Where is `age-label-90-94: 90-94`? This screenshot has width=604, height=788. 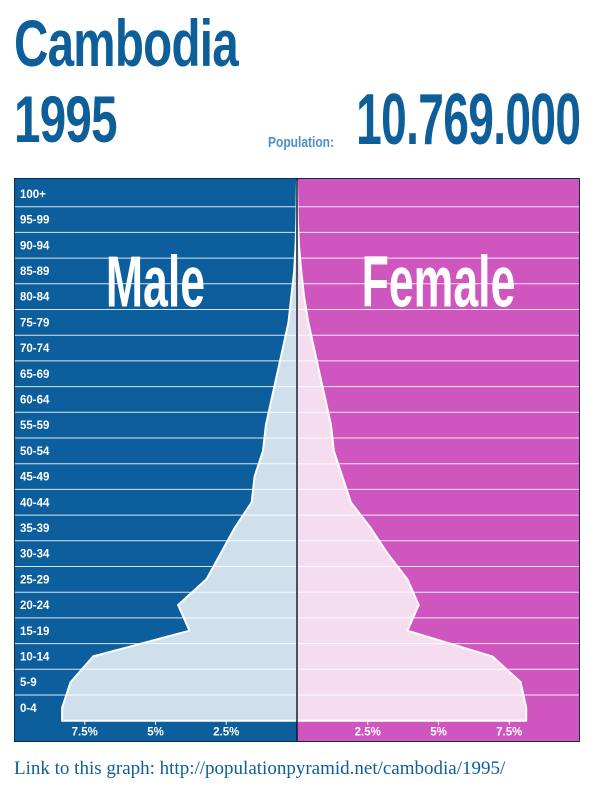
age-label-90-94: 90-94 is located at coordinates (35, 246).